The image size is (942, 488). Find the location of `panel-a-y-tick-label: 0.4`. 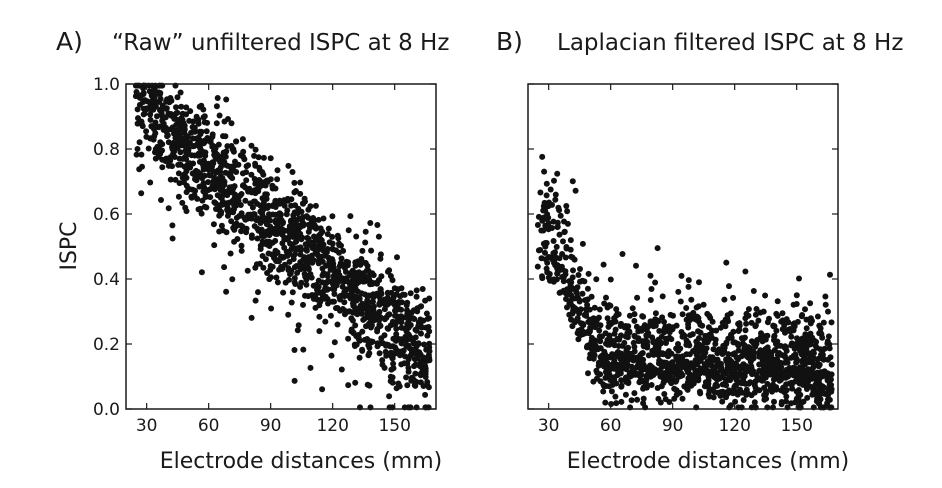

panel-a-y-tick-label: 0.4 is located at coordinates (106, 280).